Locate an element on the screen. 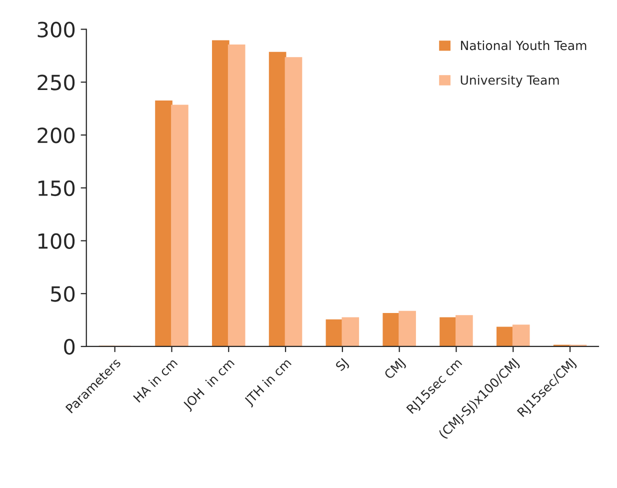  x-tick-label: HA in cm is located at coordinates (155, 380).